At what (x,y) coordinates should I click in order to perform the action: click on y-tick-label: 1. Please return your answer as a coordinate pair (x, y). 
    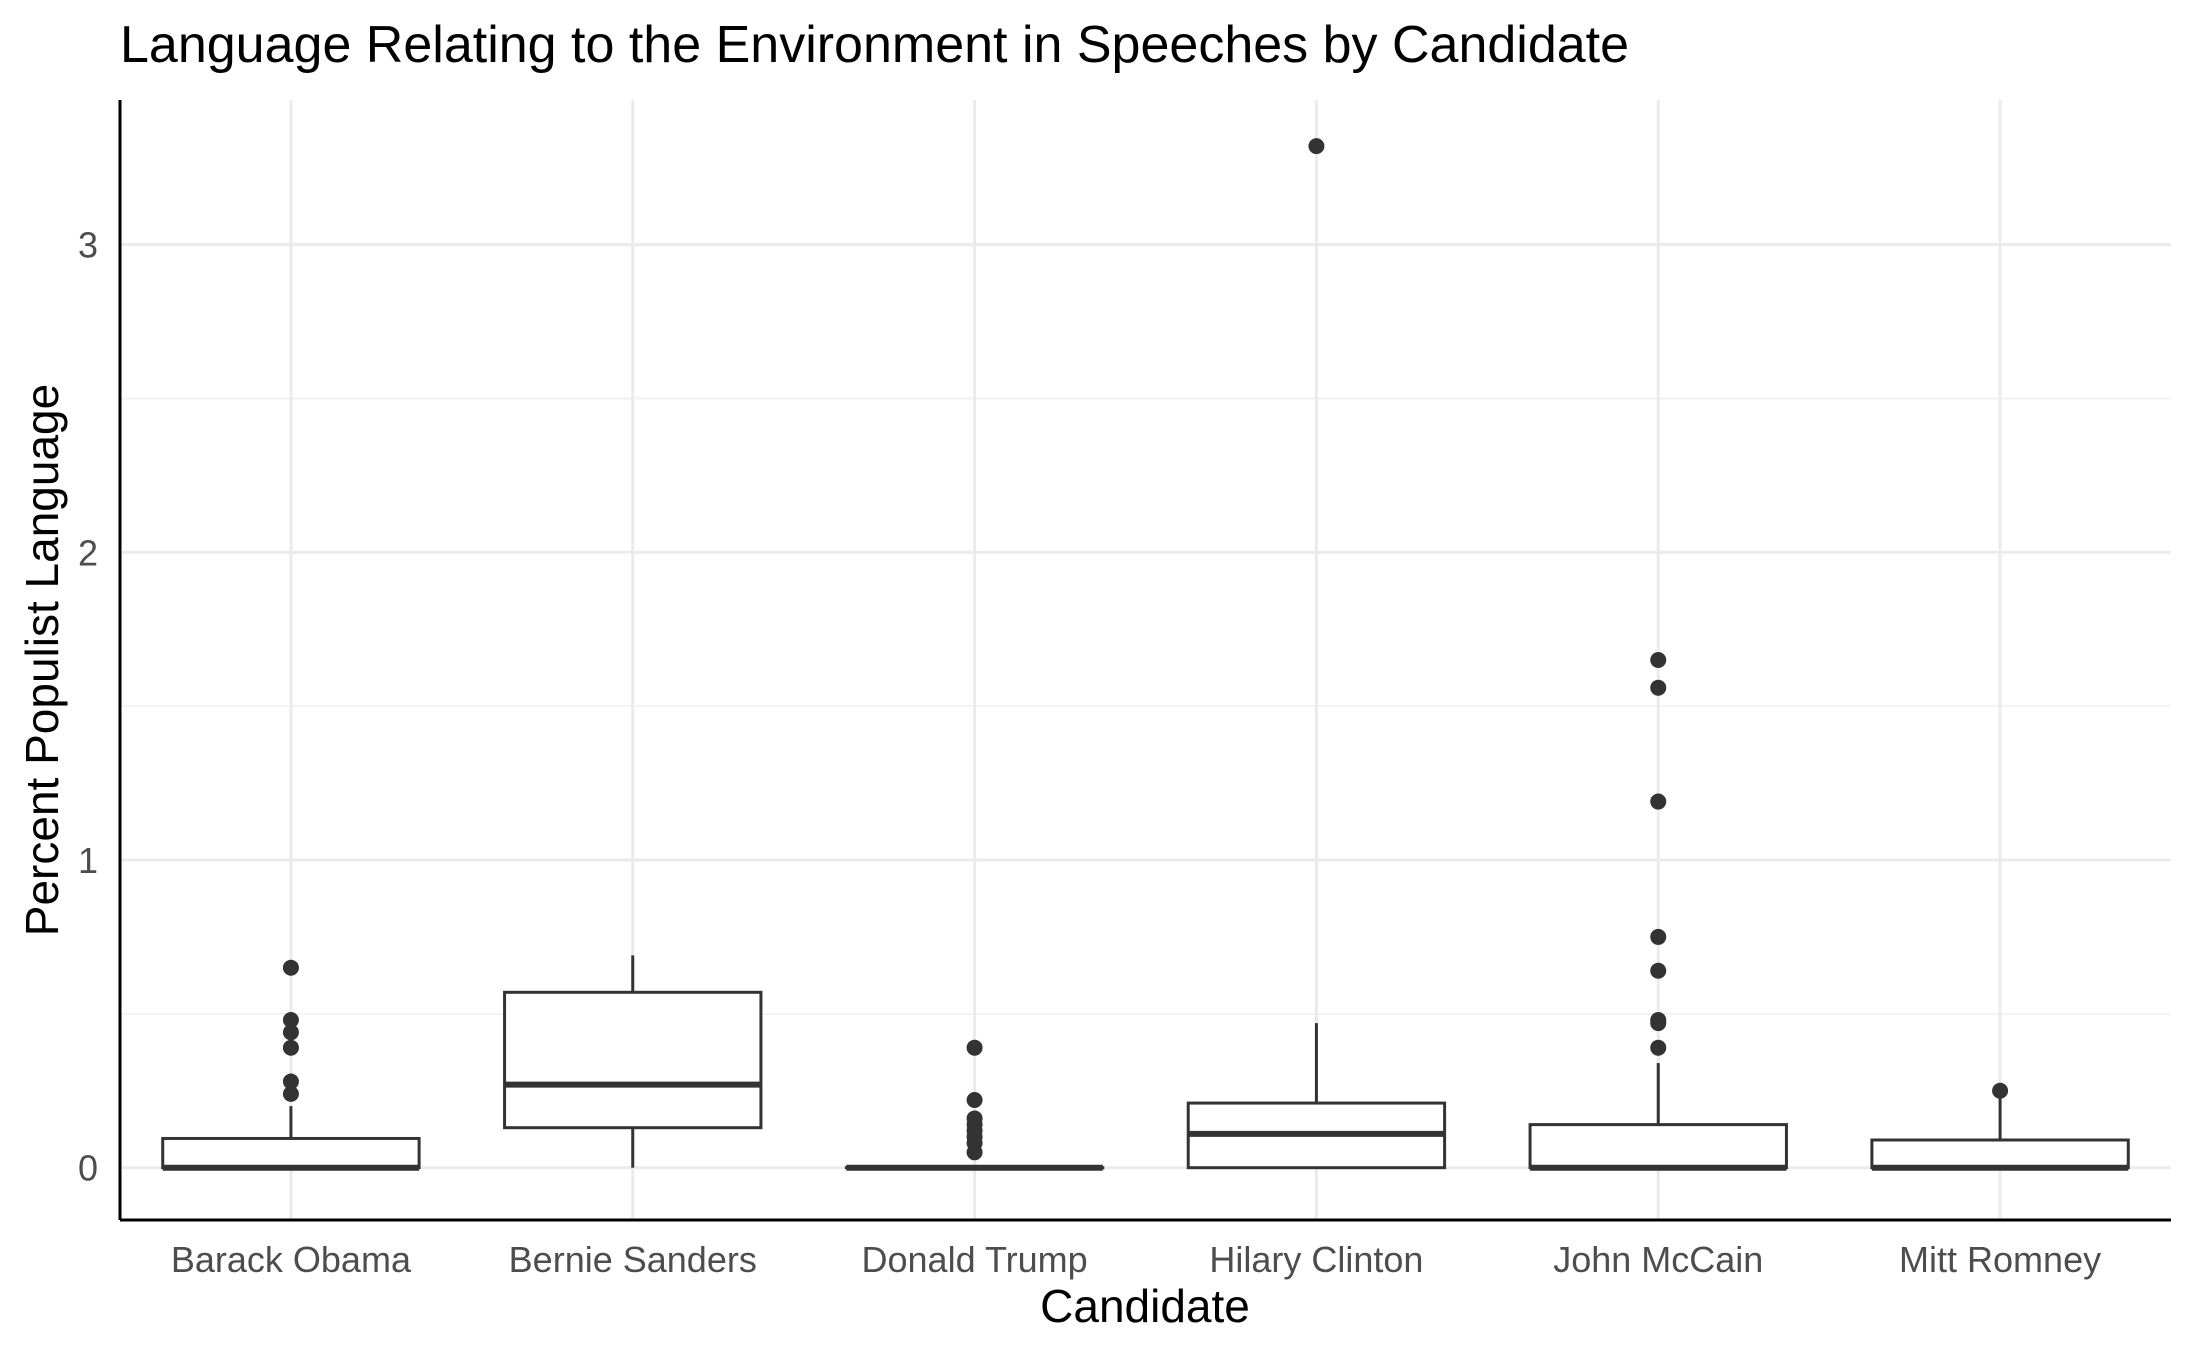
    Looking at the image, I should click on (88, 860).